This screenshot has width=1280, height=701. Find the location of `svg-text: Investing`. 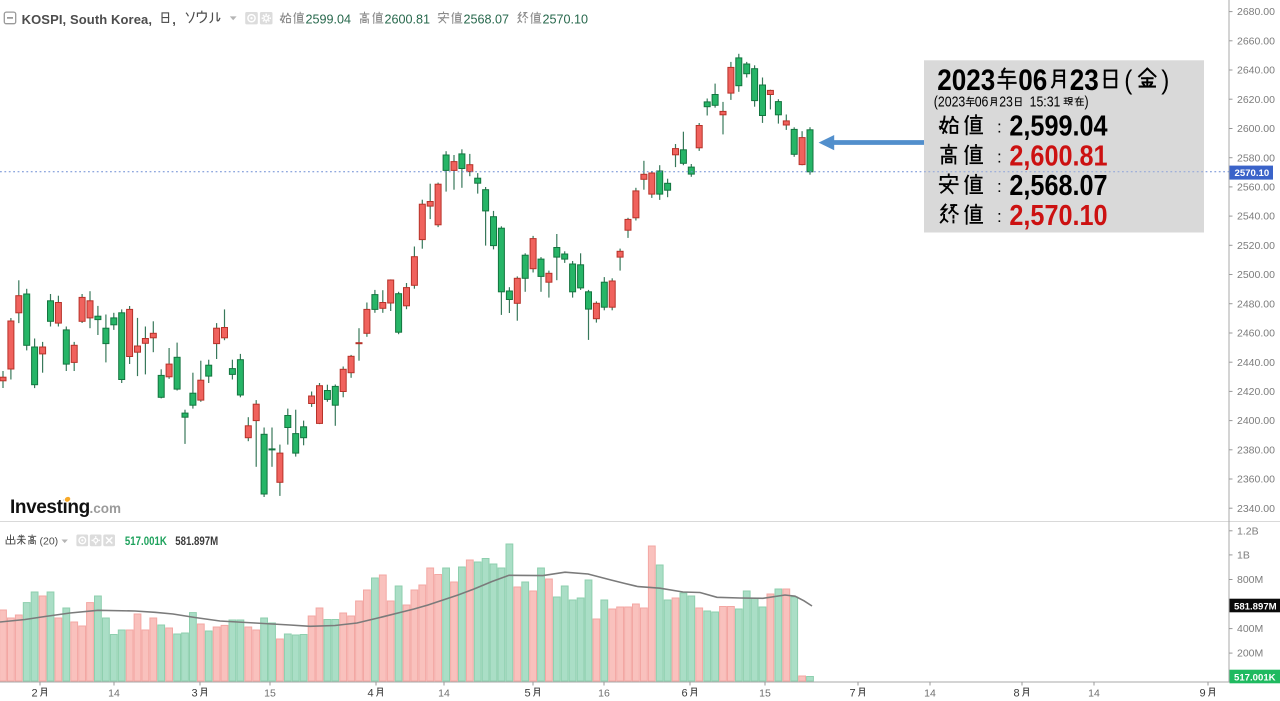

svg-text: Investing is located at coordinates (50, 507).